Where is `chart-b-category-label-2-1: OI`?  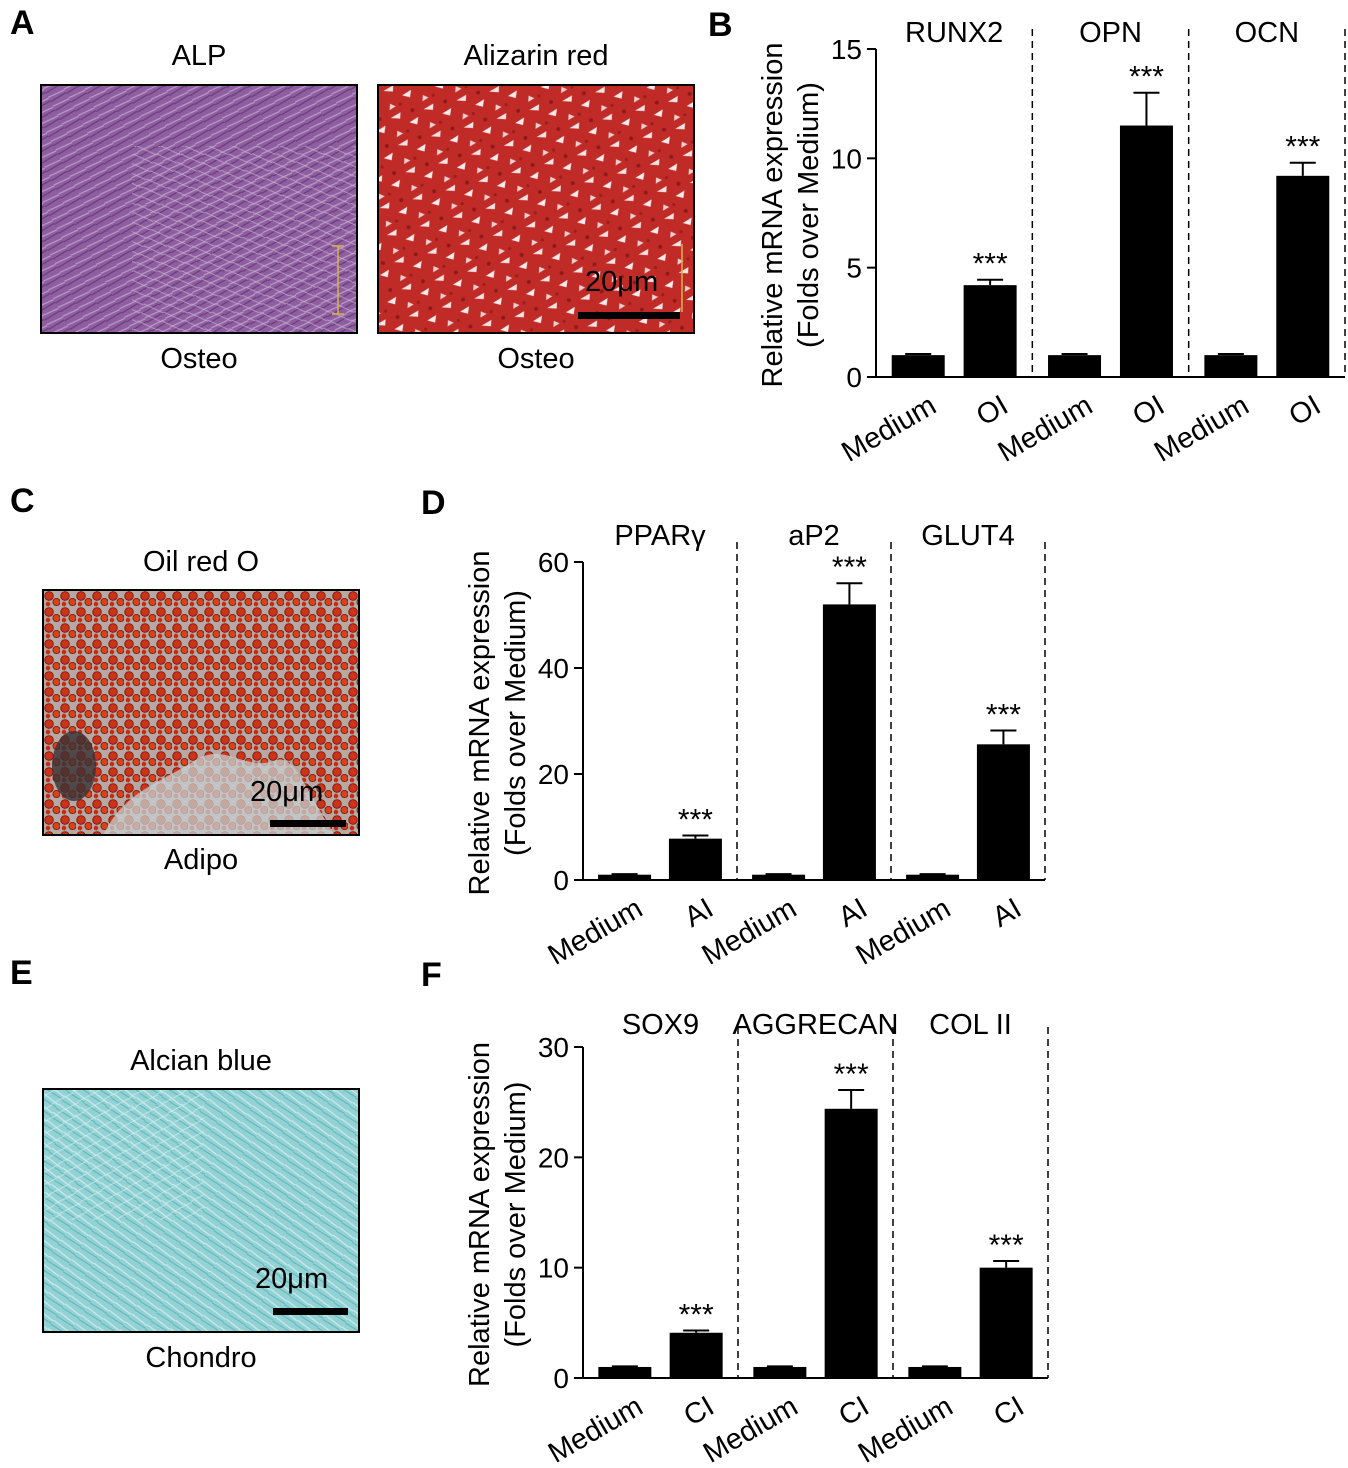 chart-b-category-label-2-1: OI is located at coordinates (1305, 410).